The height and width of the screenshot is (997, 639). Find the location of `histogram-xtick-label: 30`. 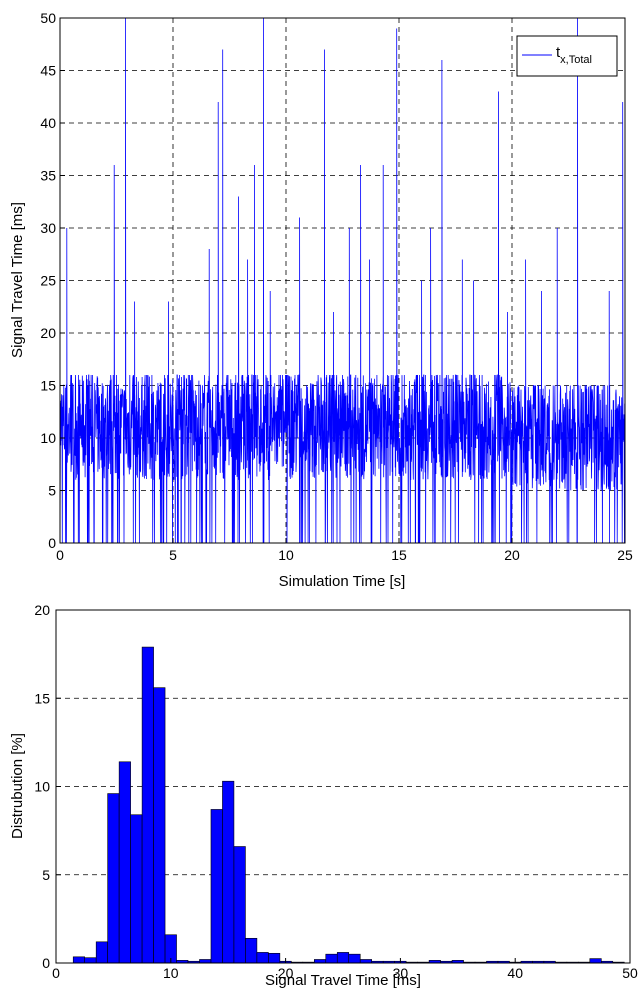

histogram-xtick-label: 30 is located at coordinates (401, 973).